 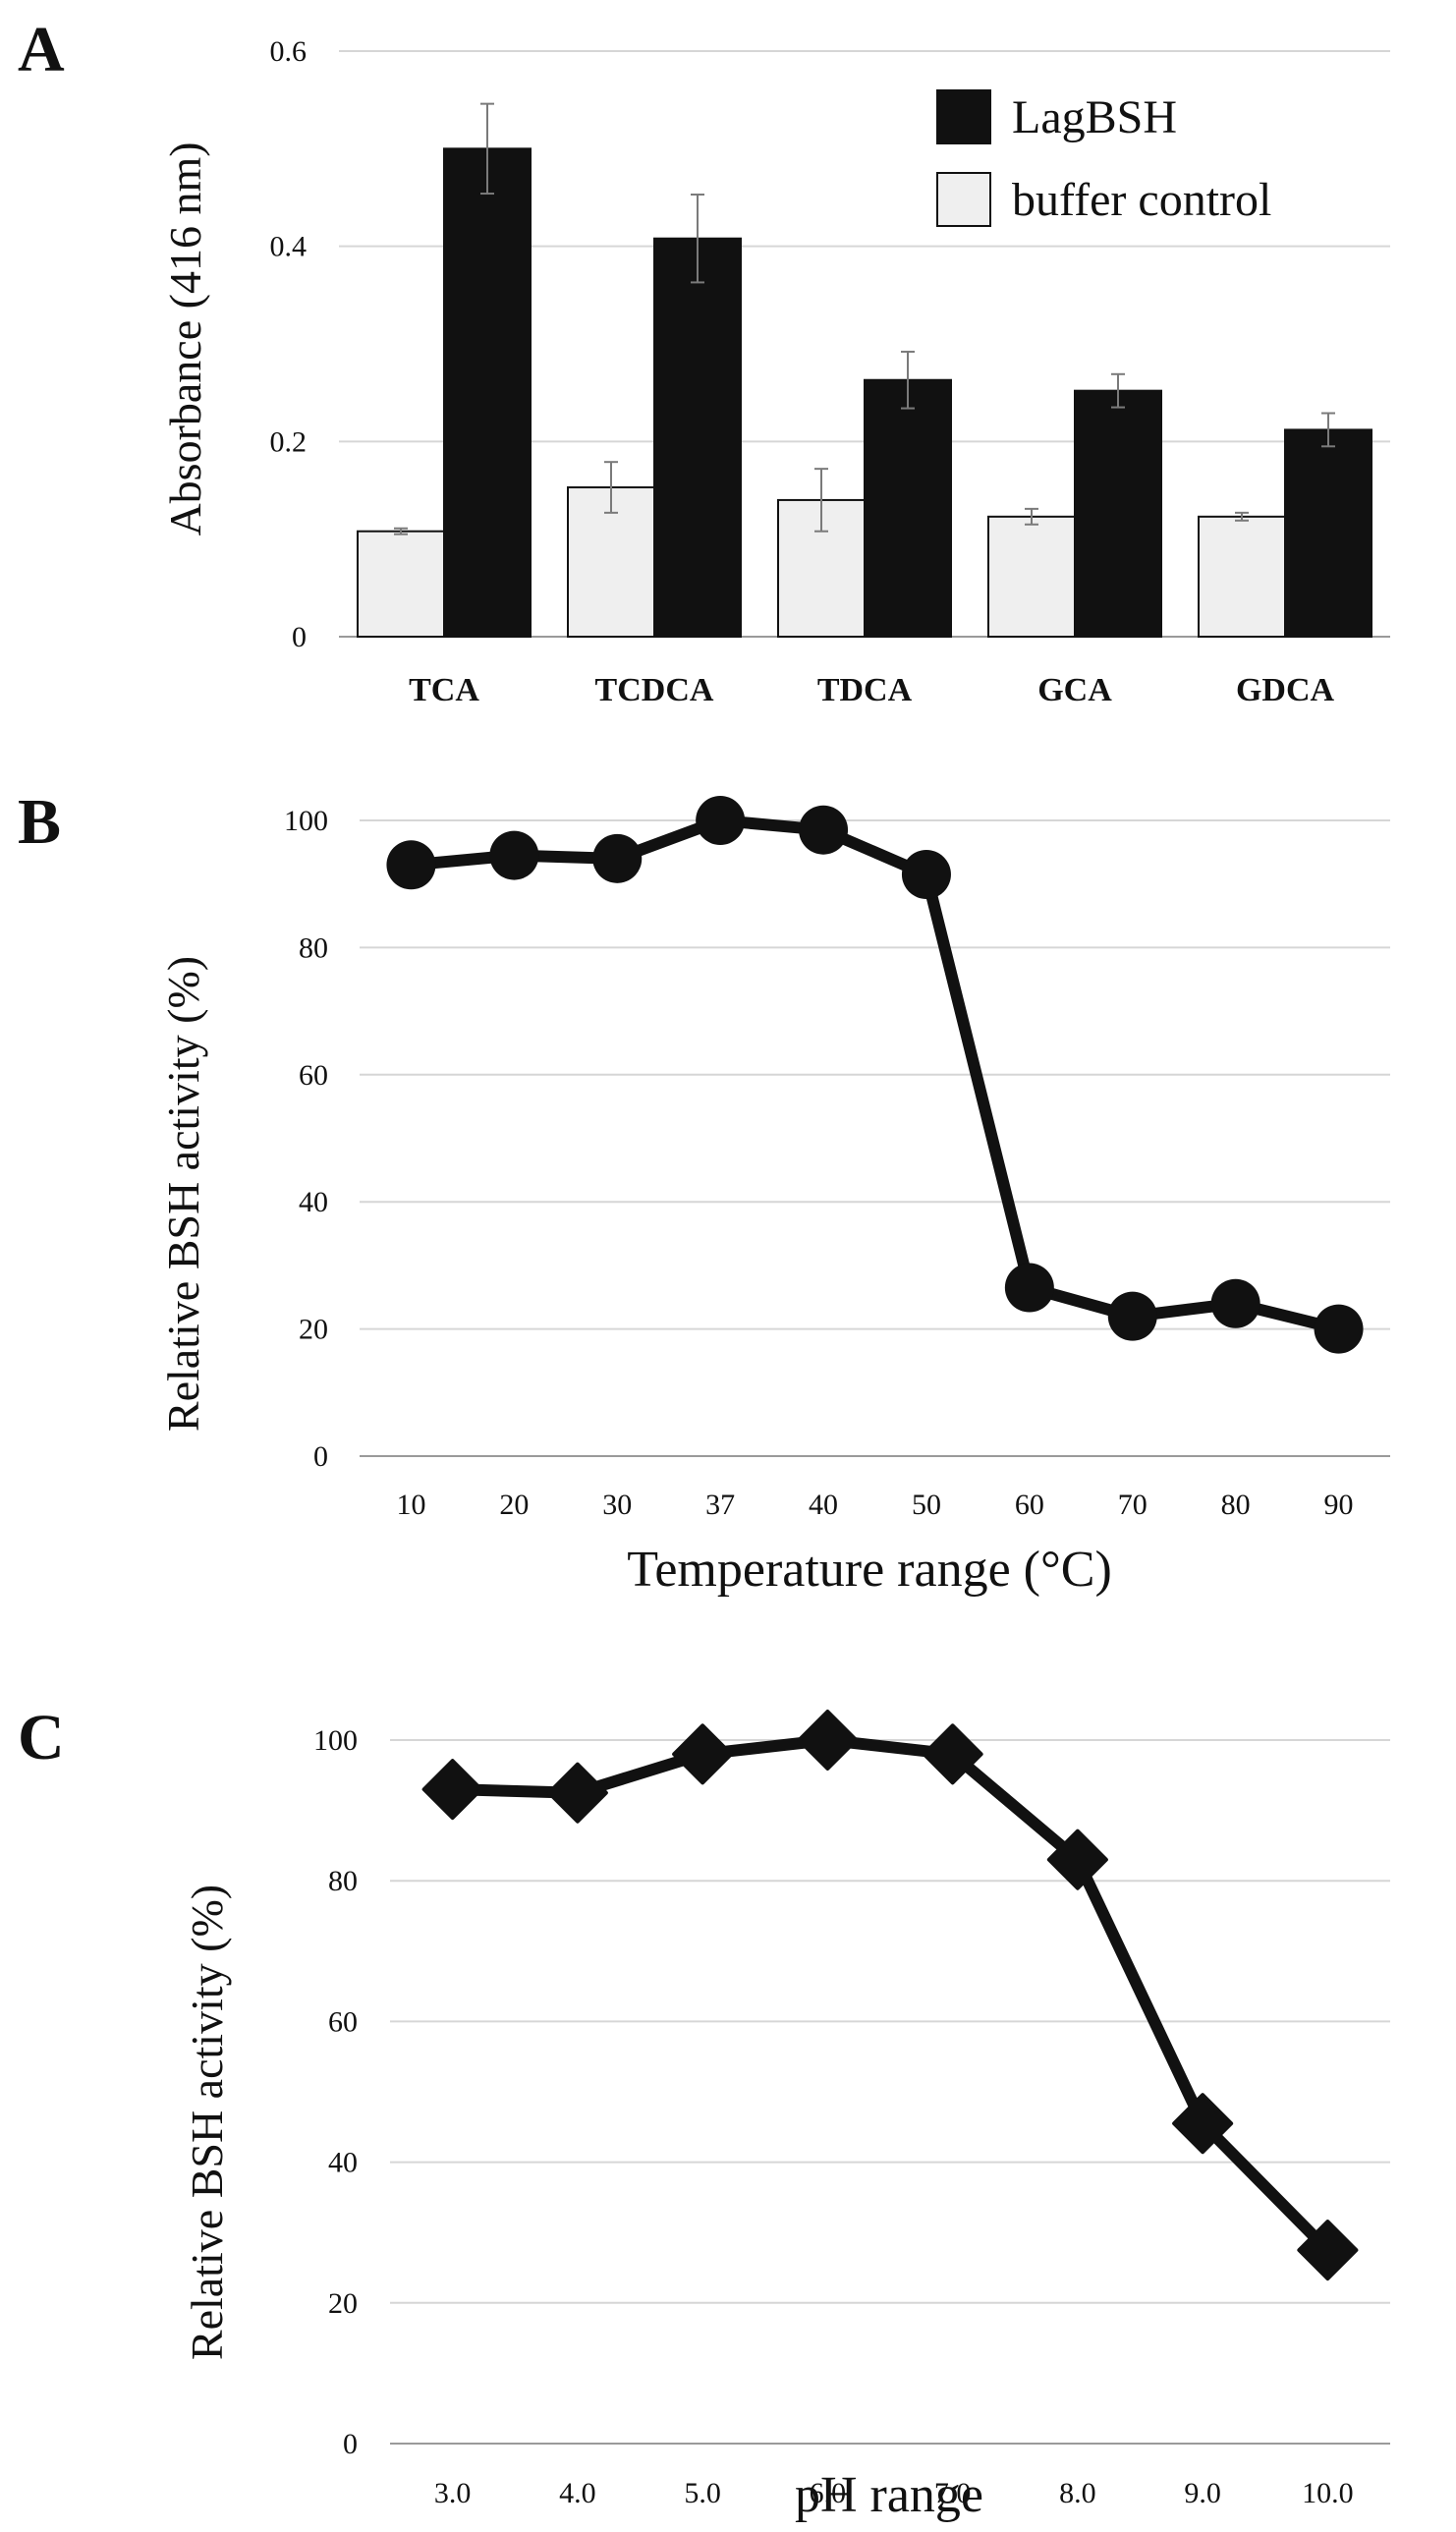 What do you see at coordinates (577, 2493) in the screenshot?
I see `x-tick-label: 4.0` at bounding box center [577, 2493].